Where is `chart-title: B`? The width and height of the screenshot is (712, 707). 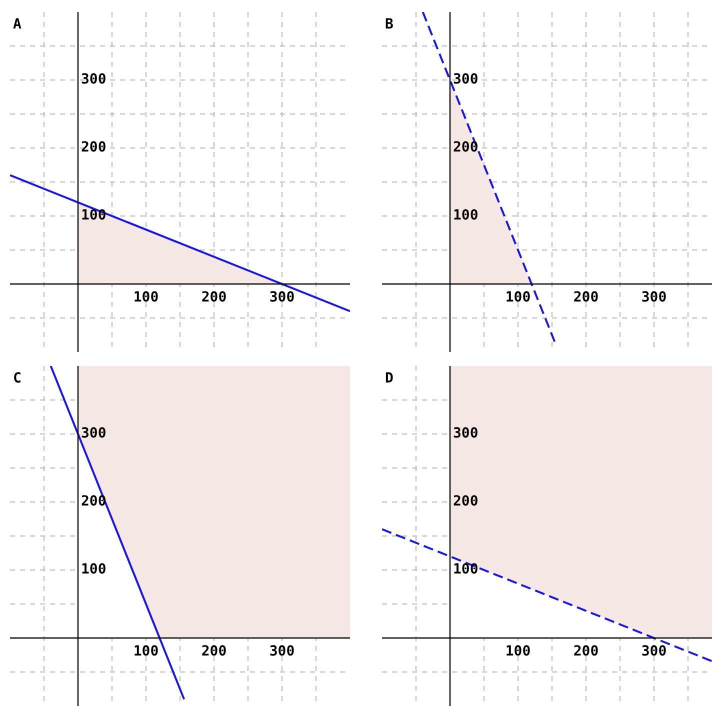
chart-title: B is located at coordinates (389, 24).